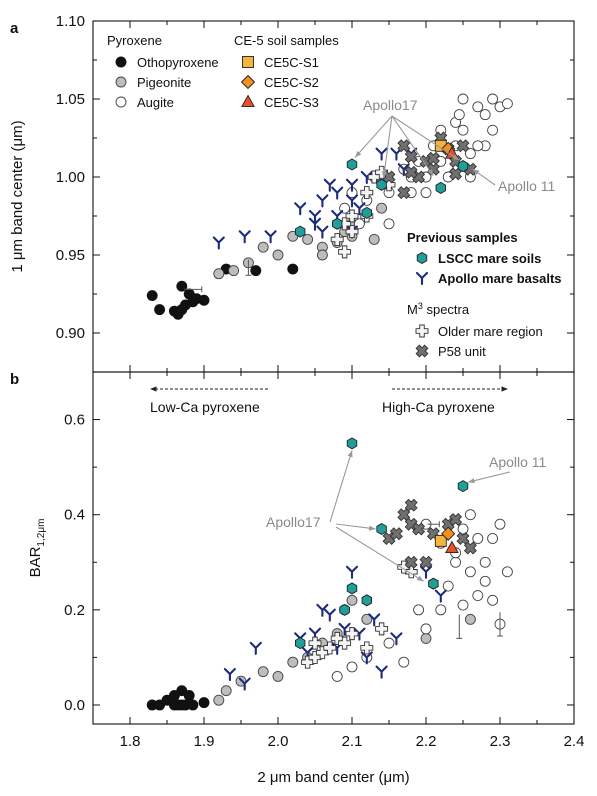  Describe the element at coordinates (426, 741) in the screenshot. I see `x-tick-label: 2.2` at that location.